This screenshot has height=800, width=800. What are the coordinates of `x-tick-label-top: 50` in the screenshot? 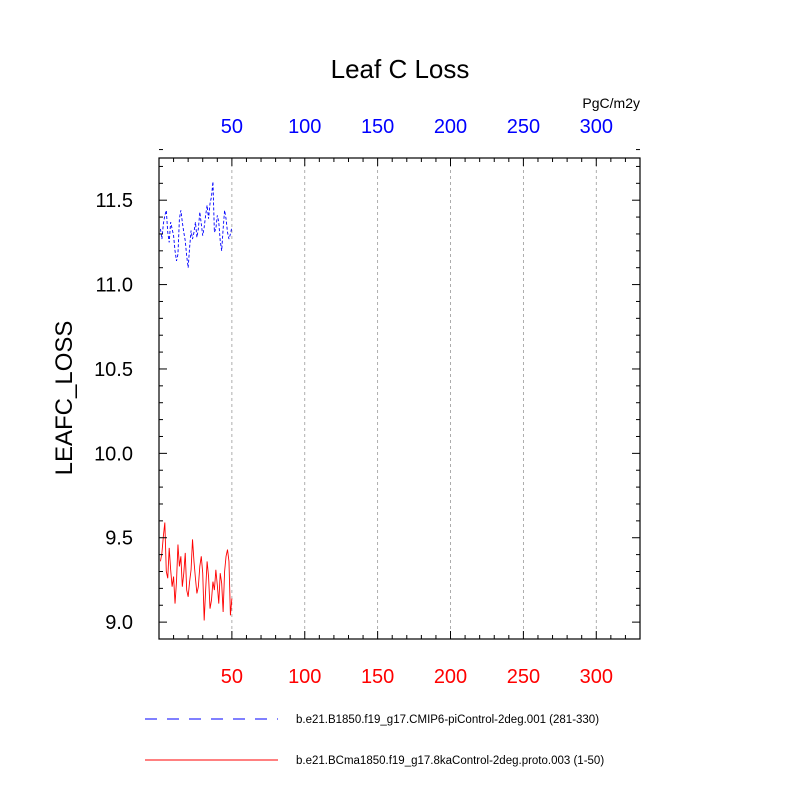 It's located at (232, 127).